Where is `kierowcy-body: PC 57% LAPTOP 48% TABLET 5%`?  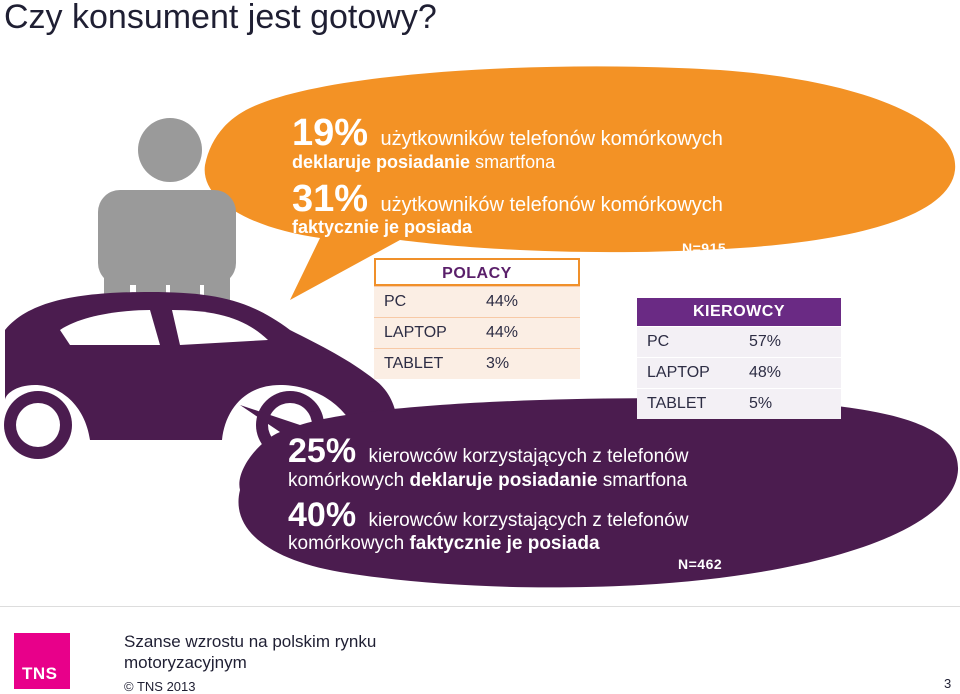
kierowcy-body: PC 57% LAPTOP 48% TABLET 5% is located at coordinates (739, 372).